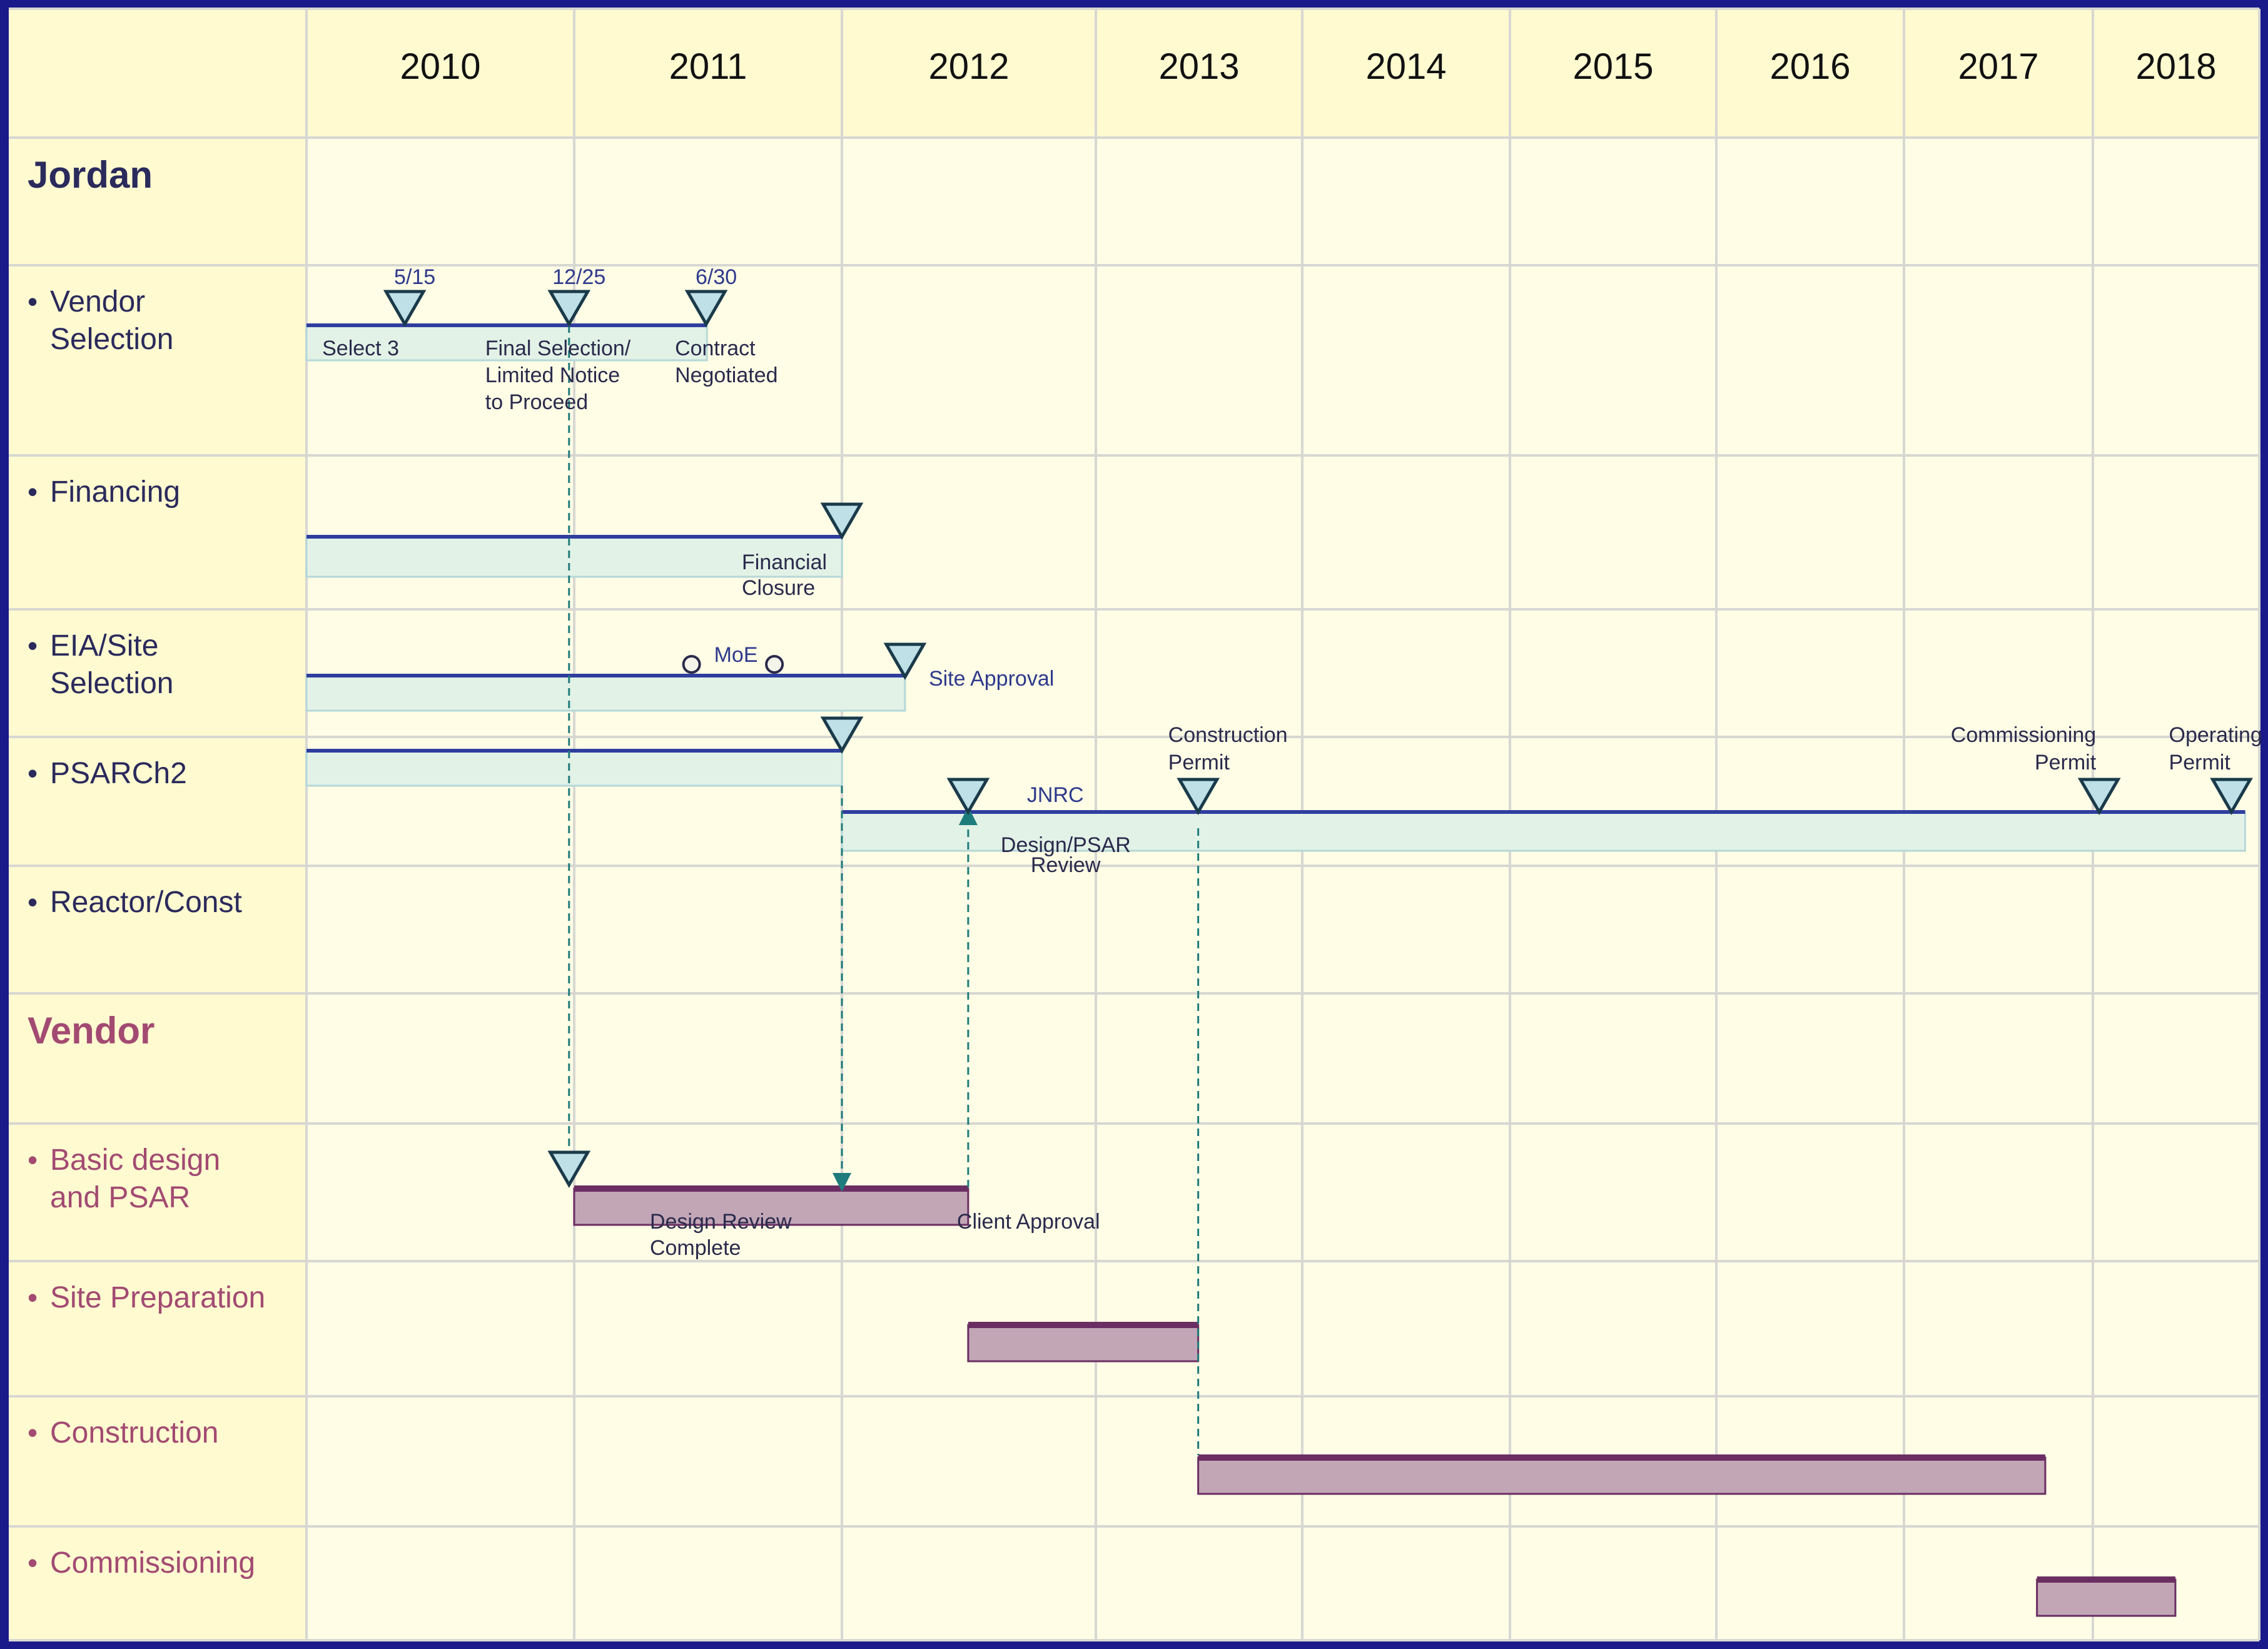  Describe the element at coordinates (1308, 67) in the screenshot. I see `year-headers: 2010 2011 2012 2013 2014 2015 2016 2017 2018` at that location.